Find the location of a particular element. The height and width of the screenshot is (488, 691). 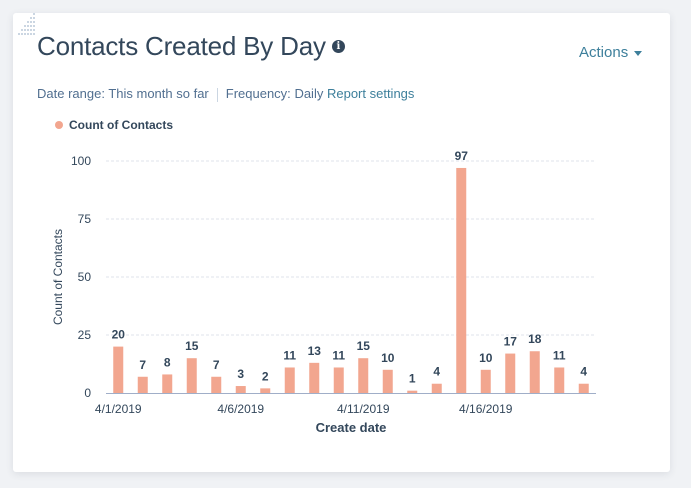

y-tick-label: 0 is located at coordinates (87, 393).